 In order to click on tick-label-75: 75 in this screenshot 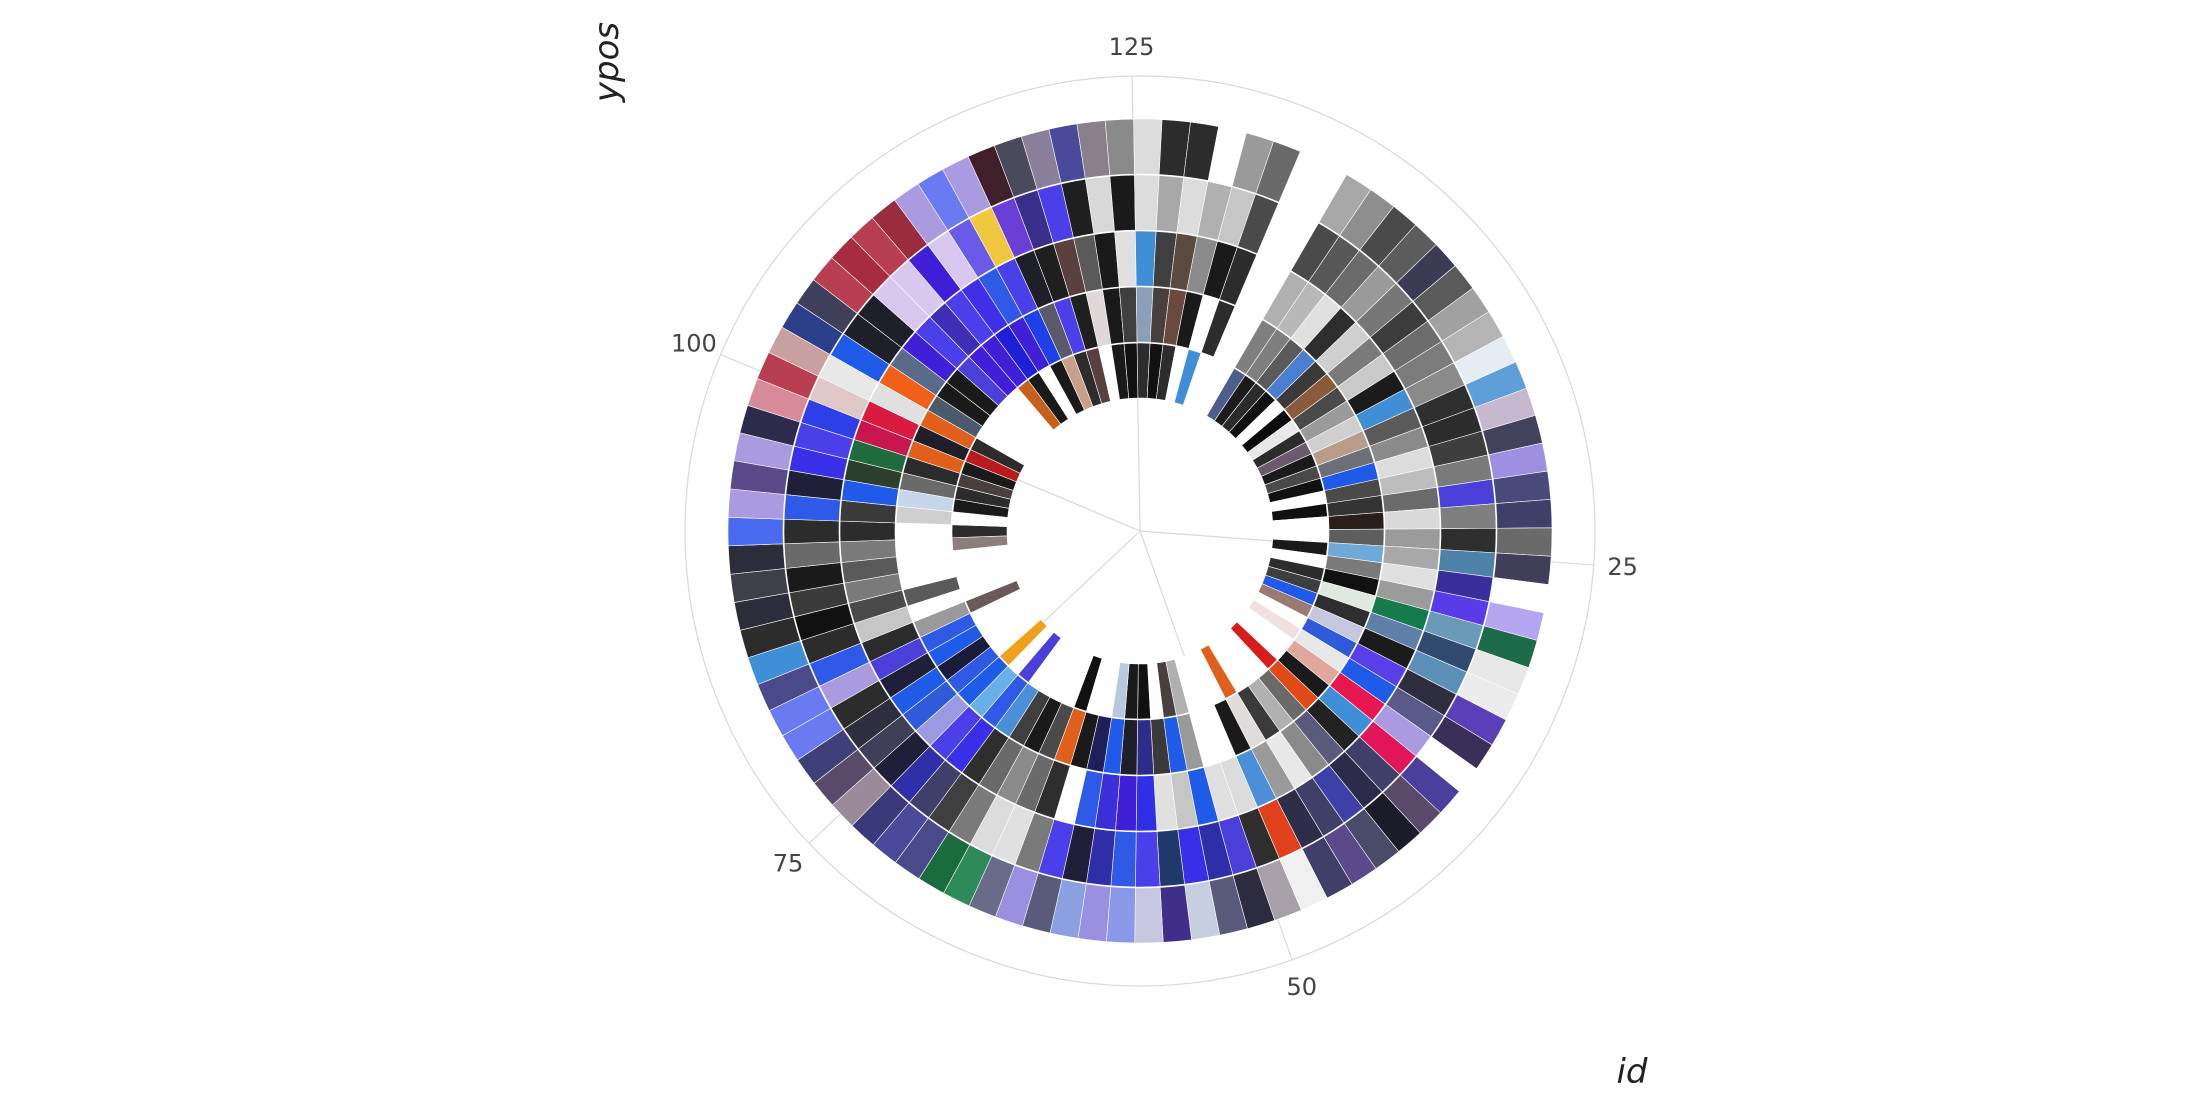, I will do `click(788, 863)`.